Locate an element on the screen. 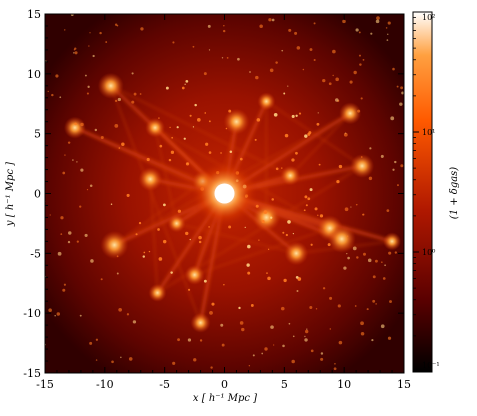  y-tick-label: 15 is located at coordinates (34, 14).